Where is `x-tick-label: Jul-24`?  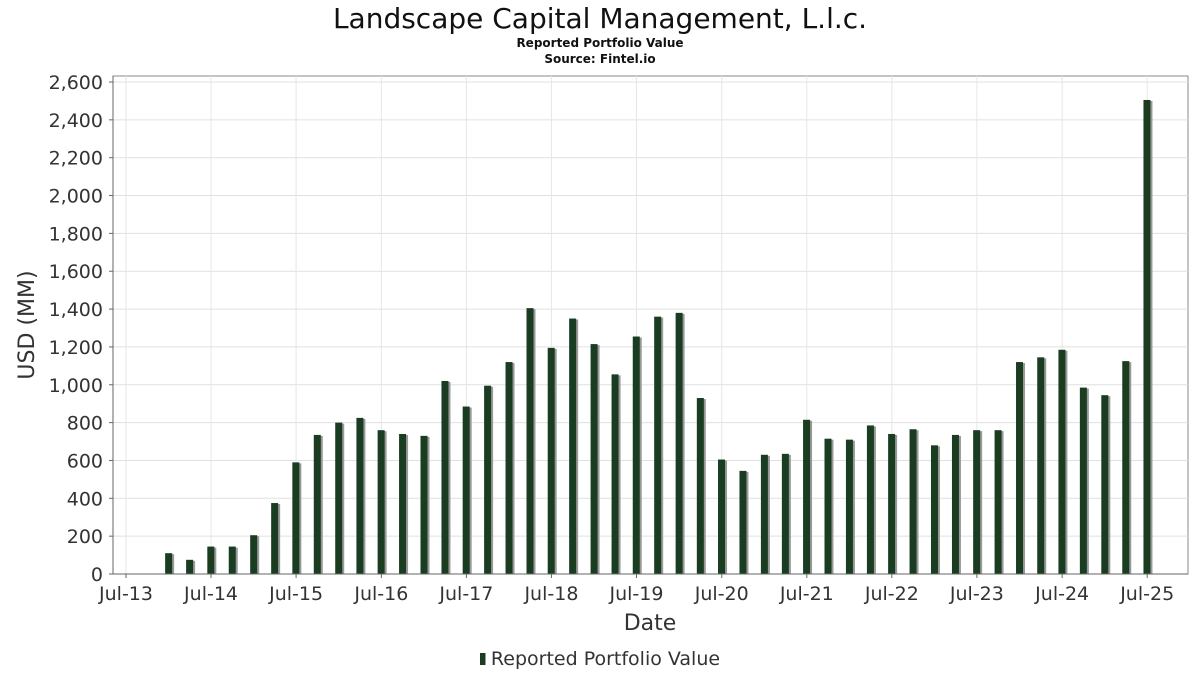
x-tick-label: Jul-24 is located at coordinates (1061, 594).